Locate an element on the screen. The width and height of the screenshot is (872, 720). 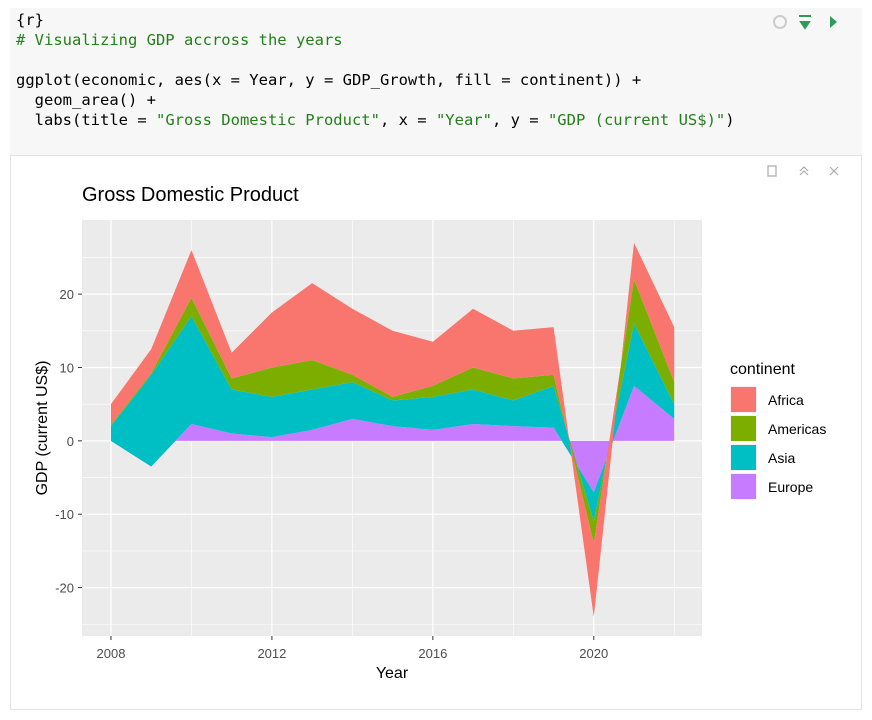
code-token: , x = is located at coordinates (408, 120).